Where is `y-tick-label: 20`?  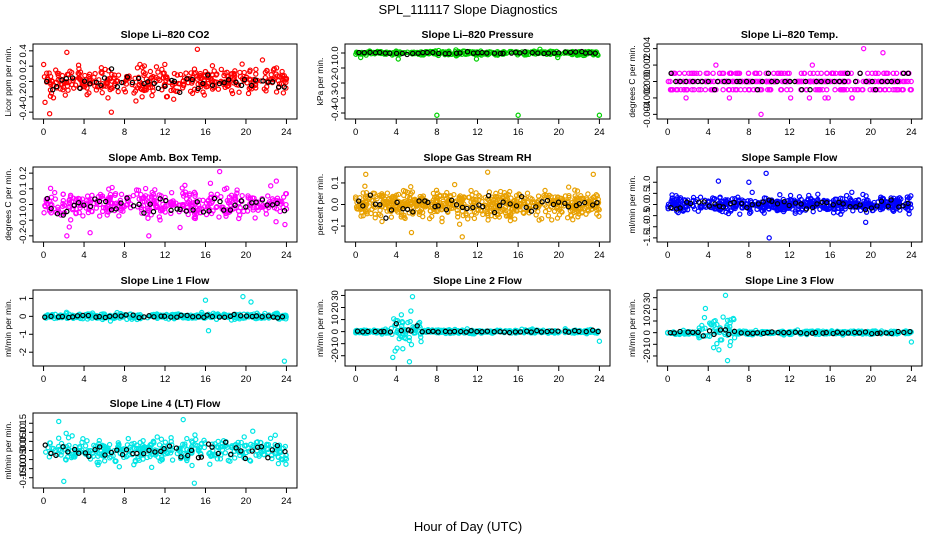
y-tick-label: 20 is located at coordinates (335, 307).